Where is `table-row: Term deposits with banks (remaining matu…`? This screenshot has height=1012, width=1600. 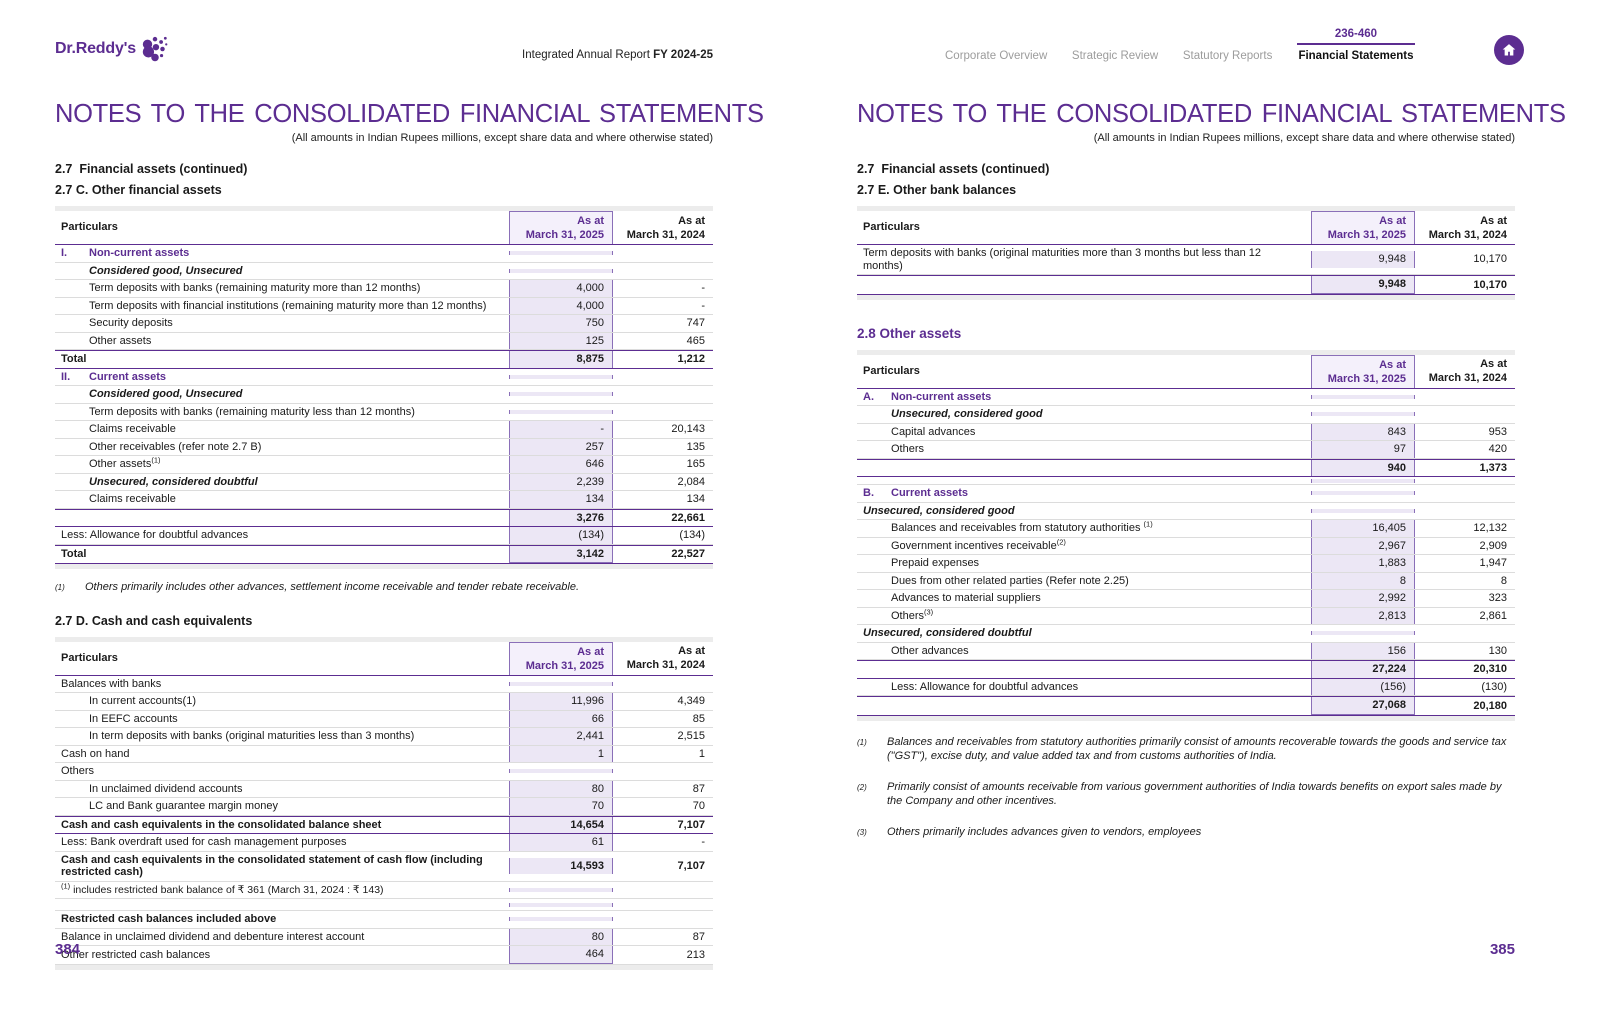
table-row: Term deposits with banks (remaining matu… is located at coordinates (384, 412).